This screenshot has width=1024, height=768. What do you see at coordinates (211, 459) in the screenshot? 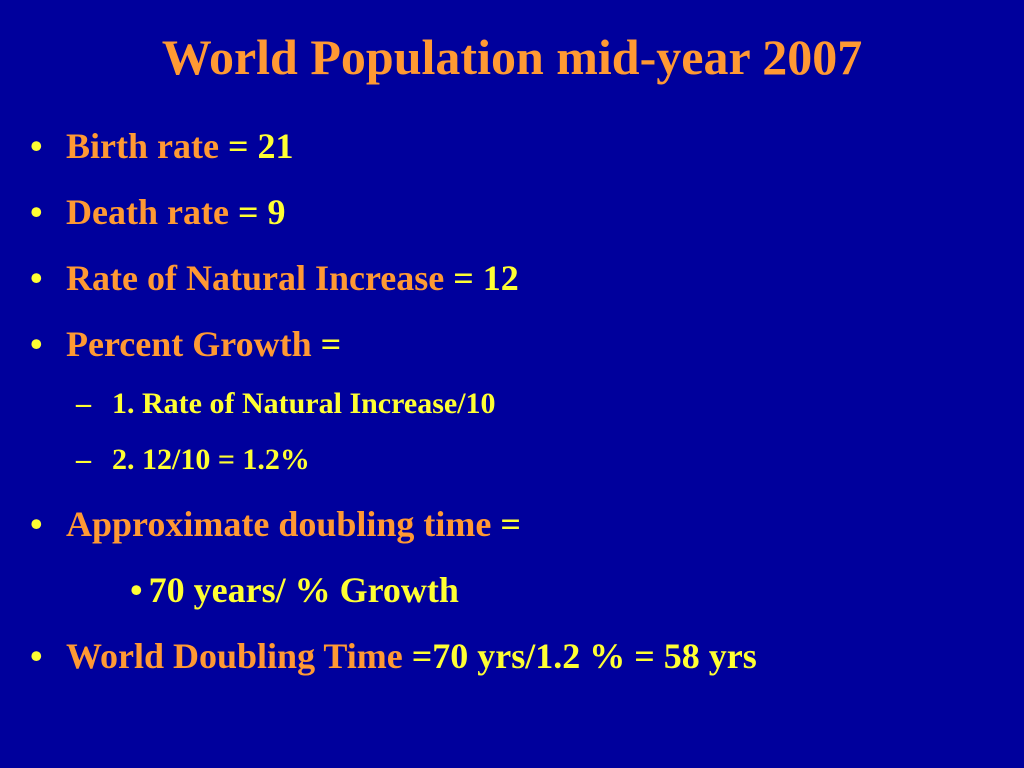
I see `sub-item-calculation-text: 2. 12/10 = 1.2%` at bounding box center [211, 459].